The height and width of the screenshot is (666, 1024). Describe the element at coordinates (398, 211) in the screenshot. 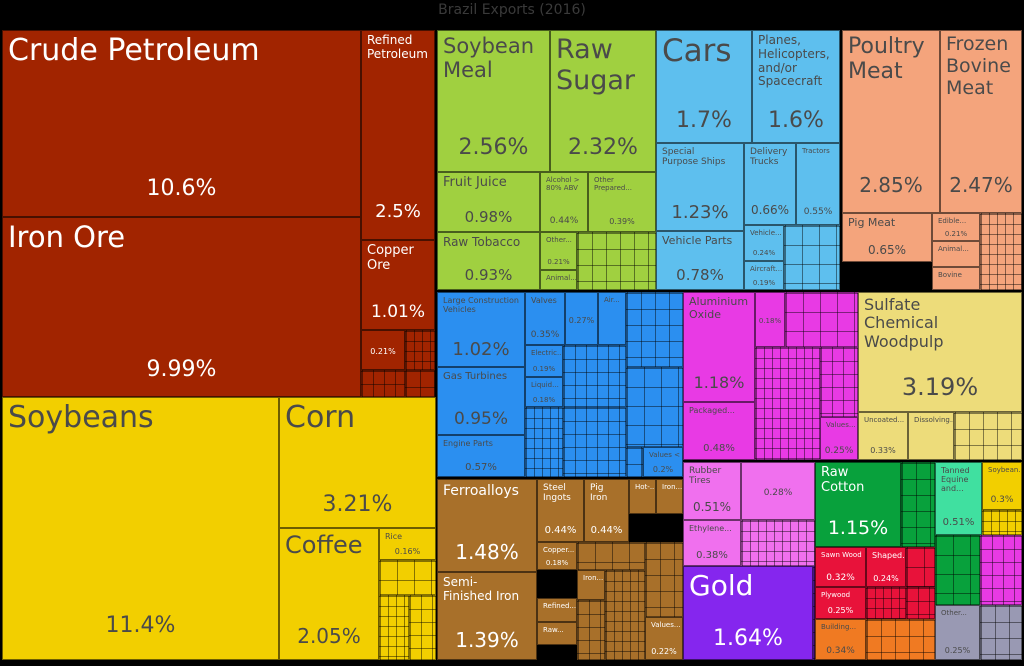

I see `tile-value: 2.5%` at that location.